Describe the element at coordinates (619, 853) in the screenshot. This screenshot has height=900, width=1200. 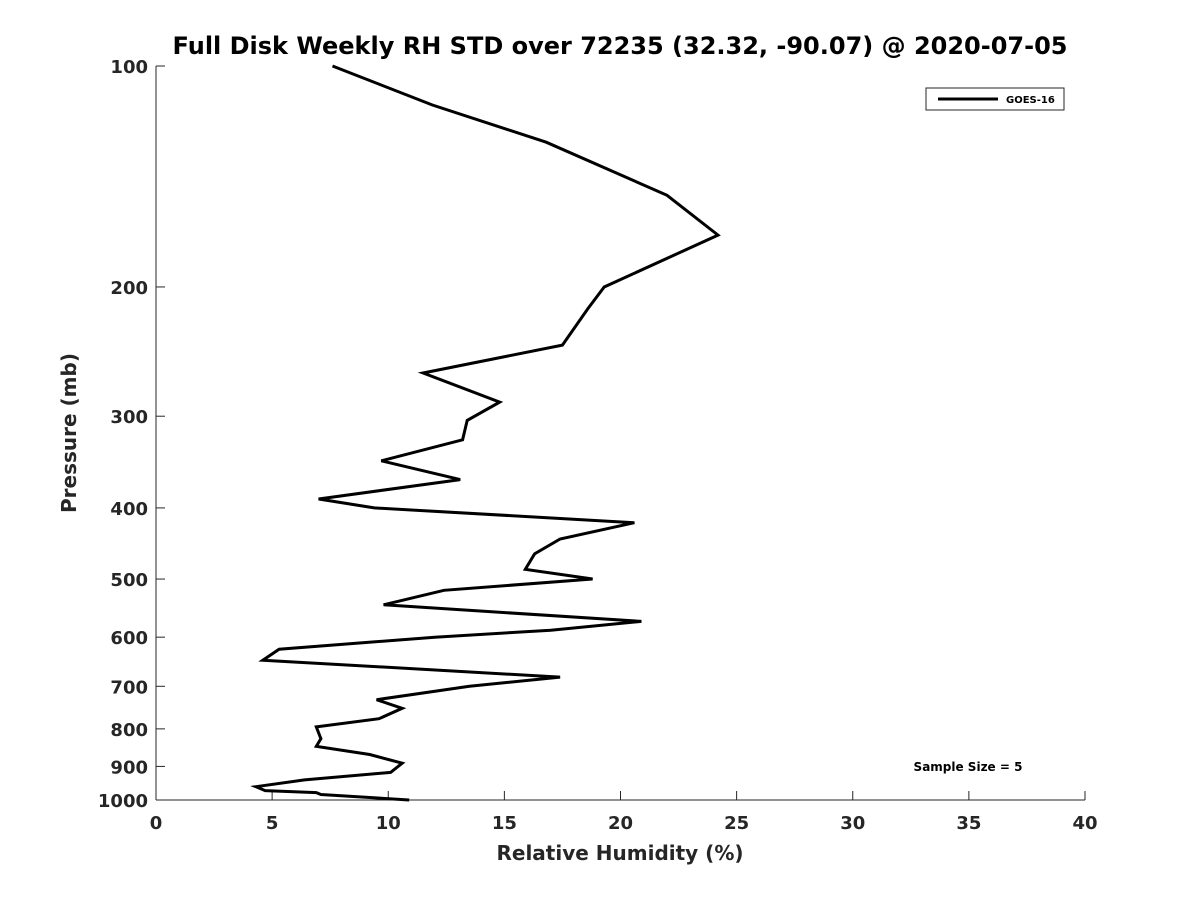
I see `x-axis-label: Relative Humidity (%)` at that location.